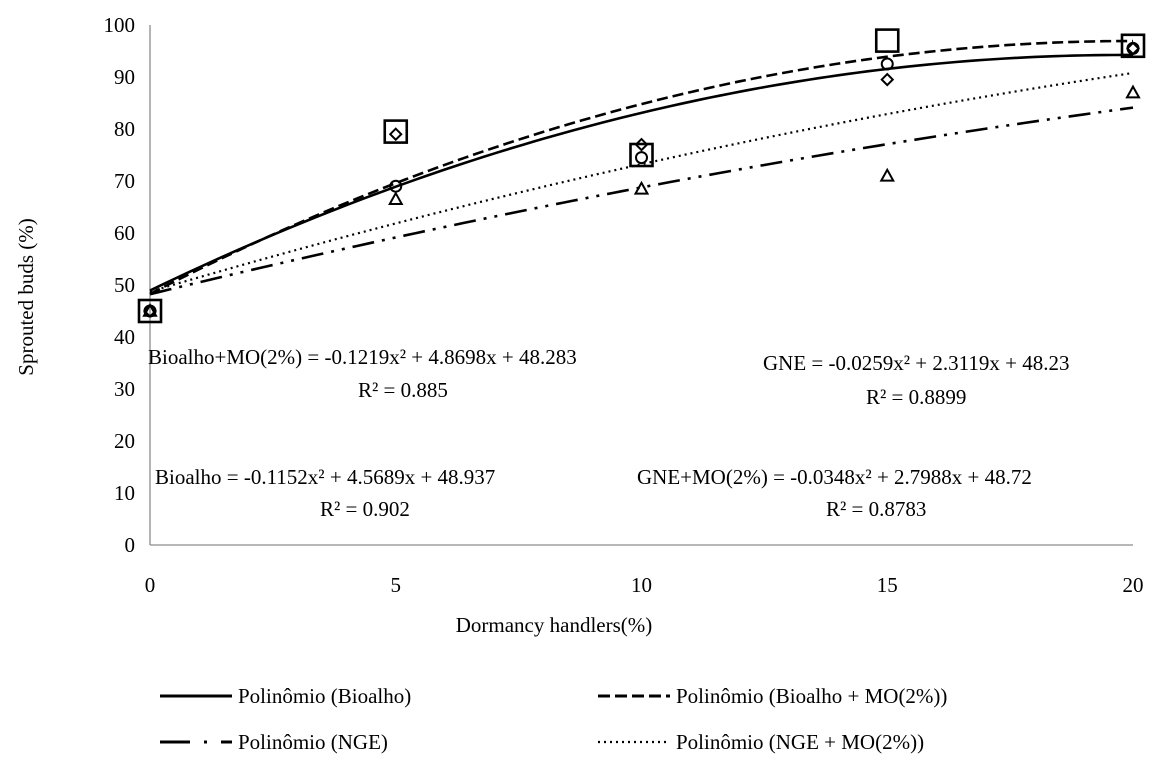  Describe the element at coordinates (641, 585) in the screenshot. I see `x-tick-label: 10` at that location.